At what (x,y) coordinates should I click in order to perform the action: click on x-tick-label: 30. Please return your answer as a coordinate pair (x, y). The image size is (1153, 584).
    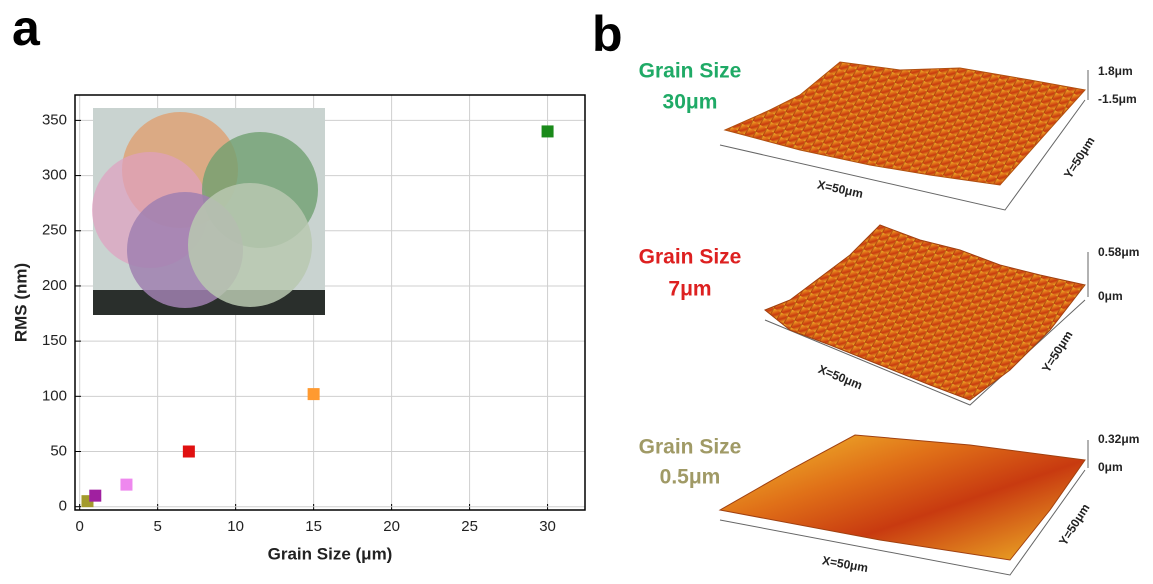
    Looking at the image, I should click on (547, 526).